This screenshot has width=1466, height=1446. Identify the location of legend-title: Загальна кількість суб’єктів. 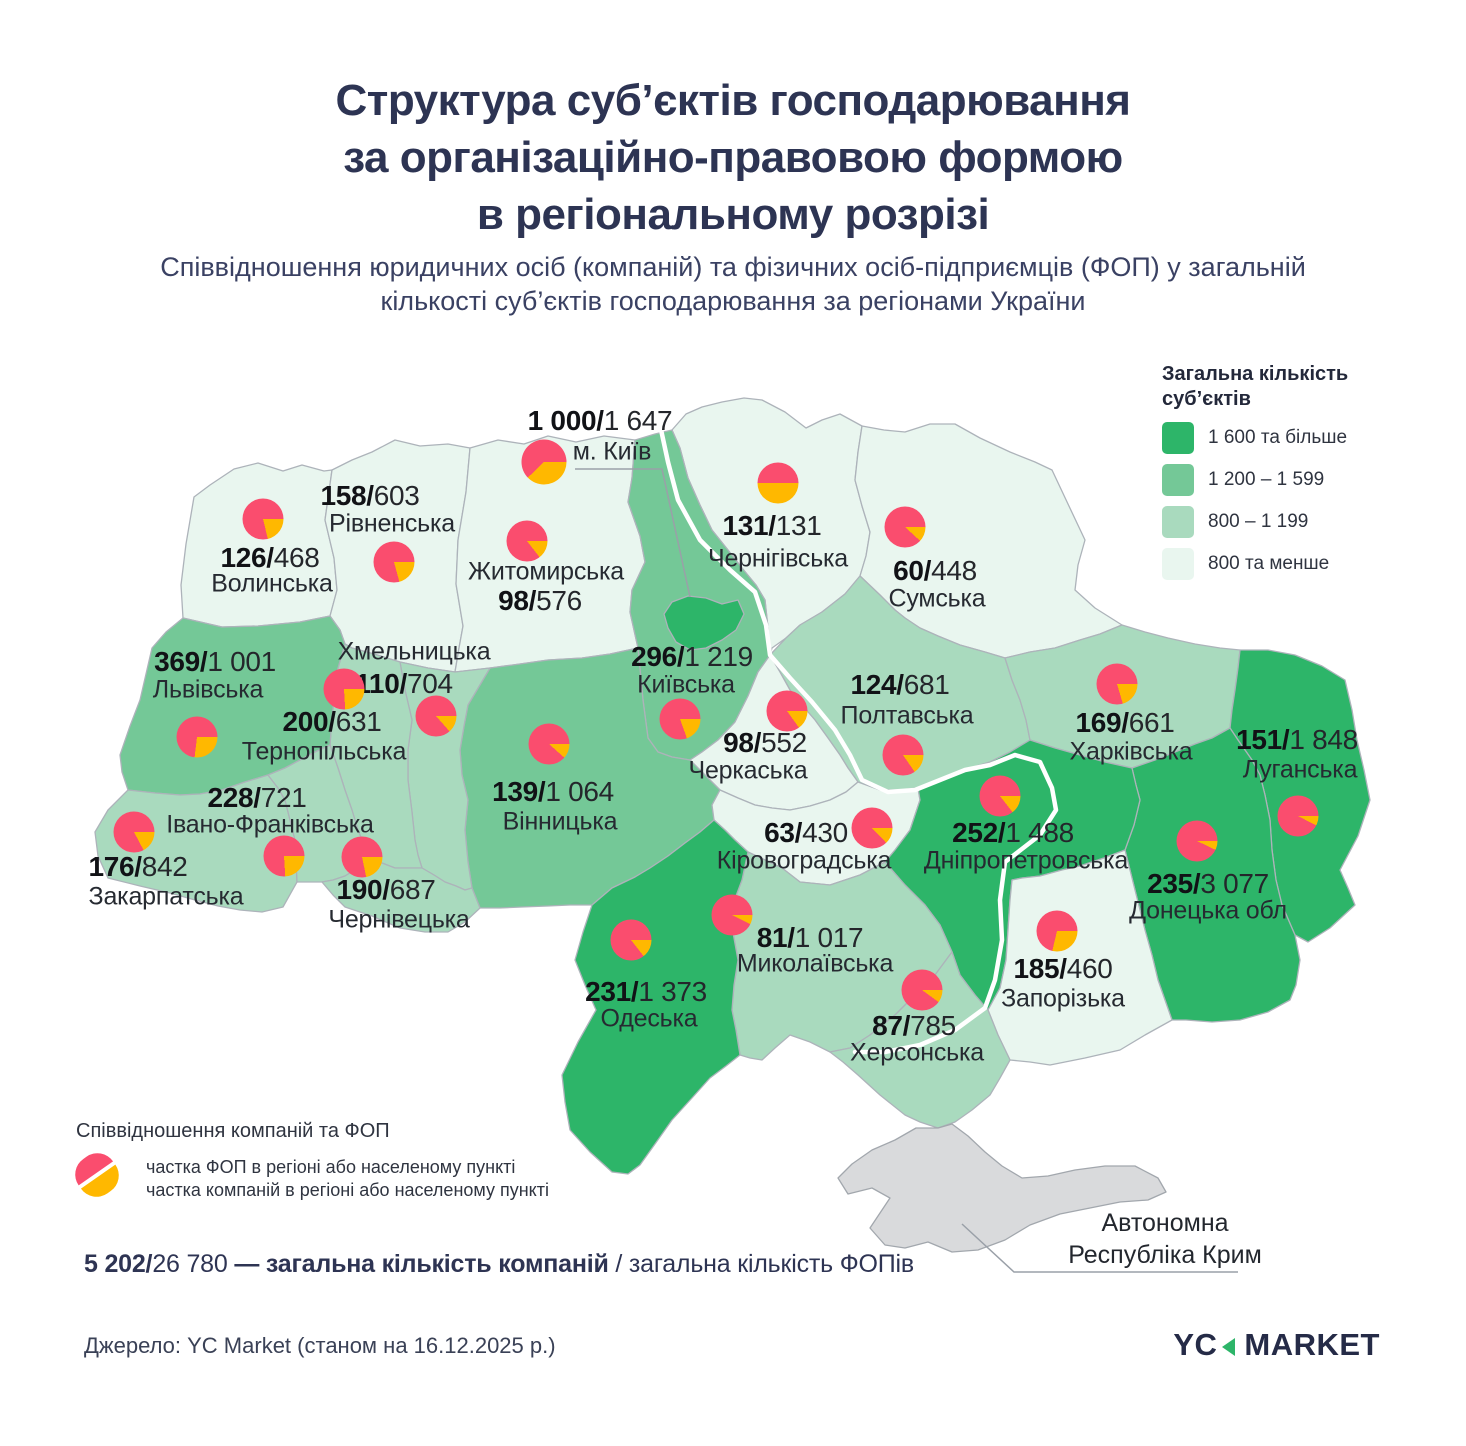
(1312, 387).